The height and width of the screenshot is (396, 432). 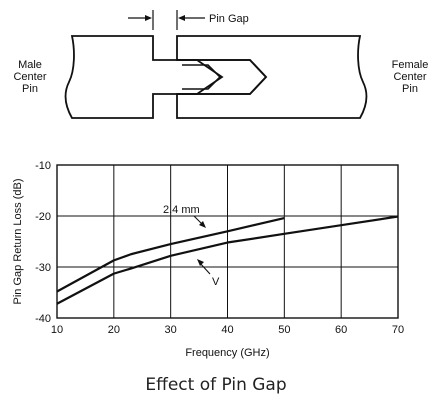 What do you see at coordinates (202, 224) in the screenshot?
I see `leader-arrowhead-2-4mm` at bounding box center [202, 224].